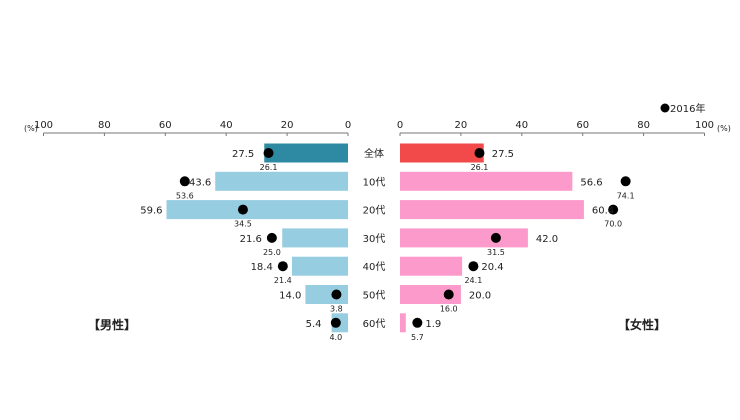 The image size is (740, 420). I want to click on unit-label-right: (%), so click(724, 128).